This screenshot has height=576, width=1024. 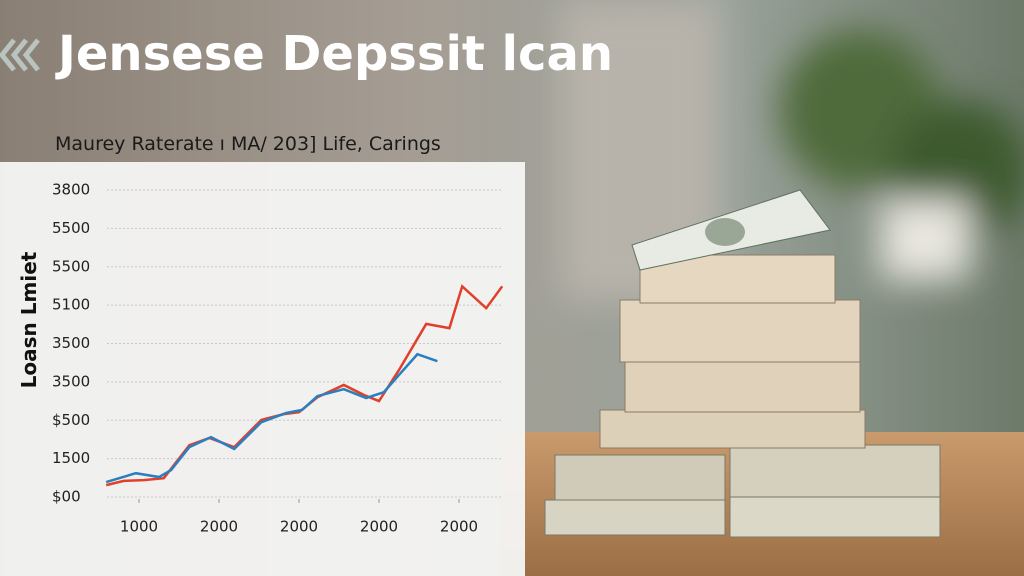 I want to click on y-tick-label: $00, so click(x=66, y=497).